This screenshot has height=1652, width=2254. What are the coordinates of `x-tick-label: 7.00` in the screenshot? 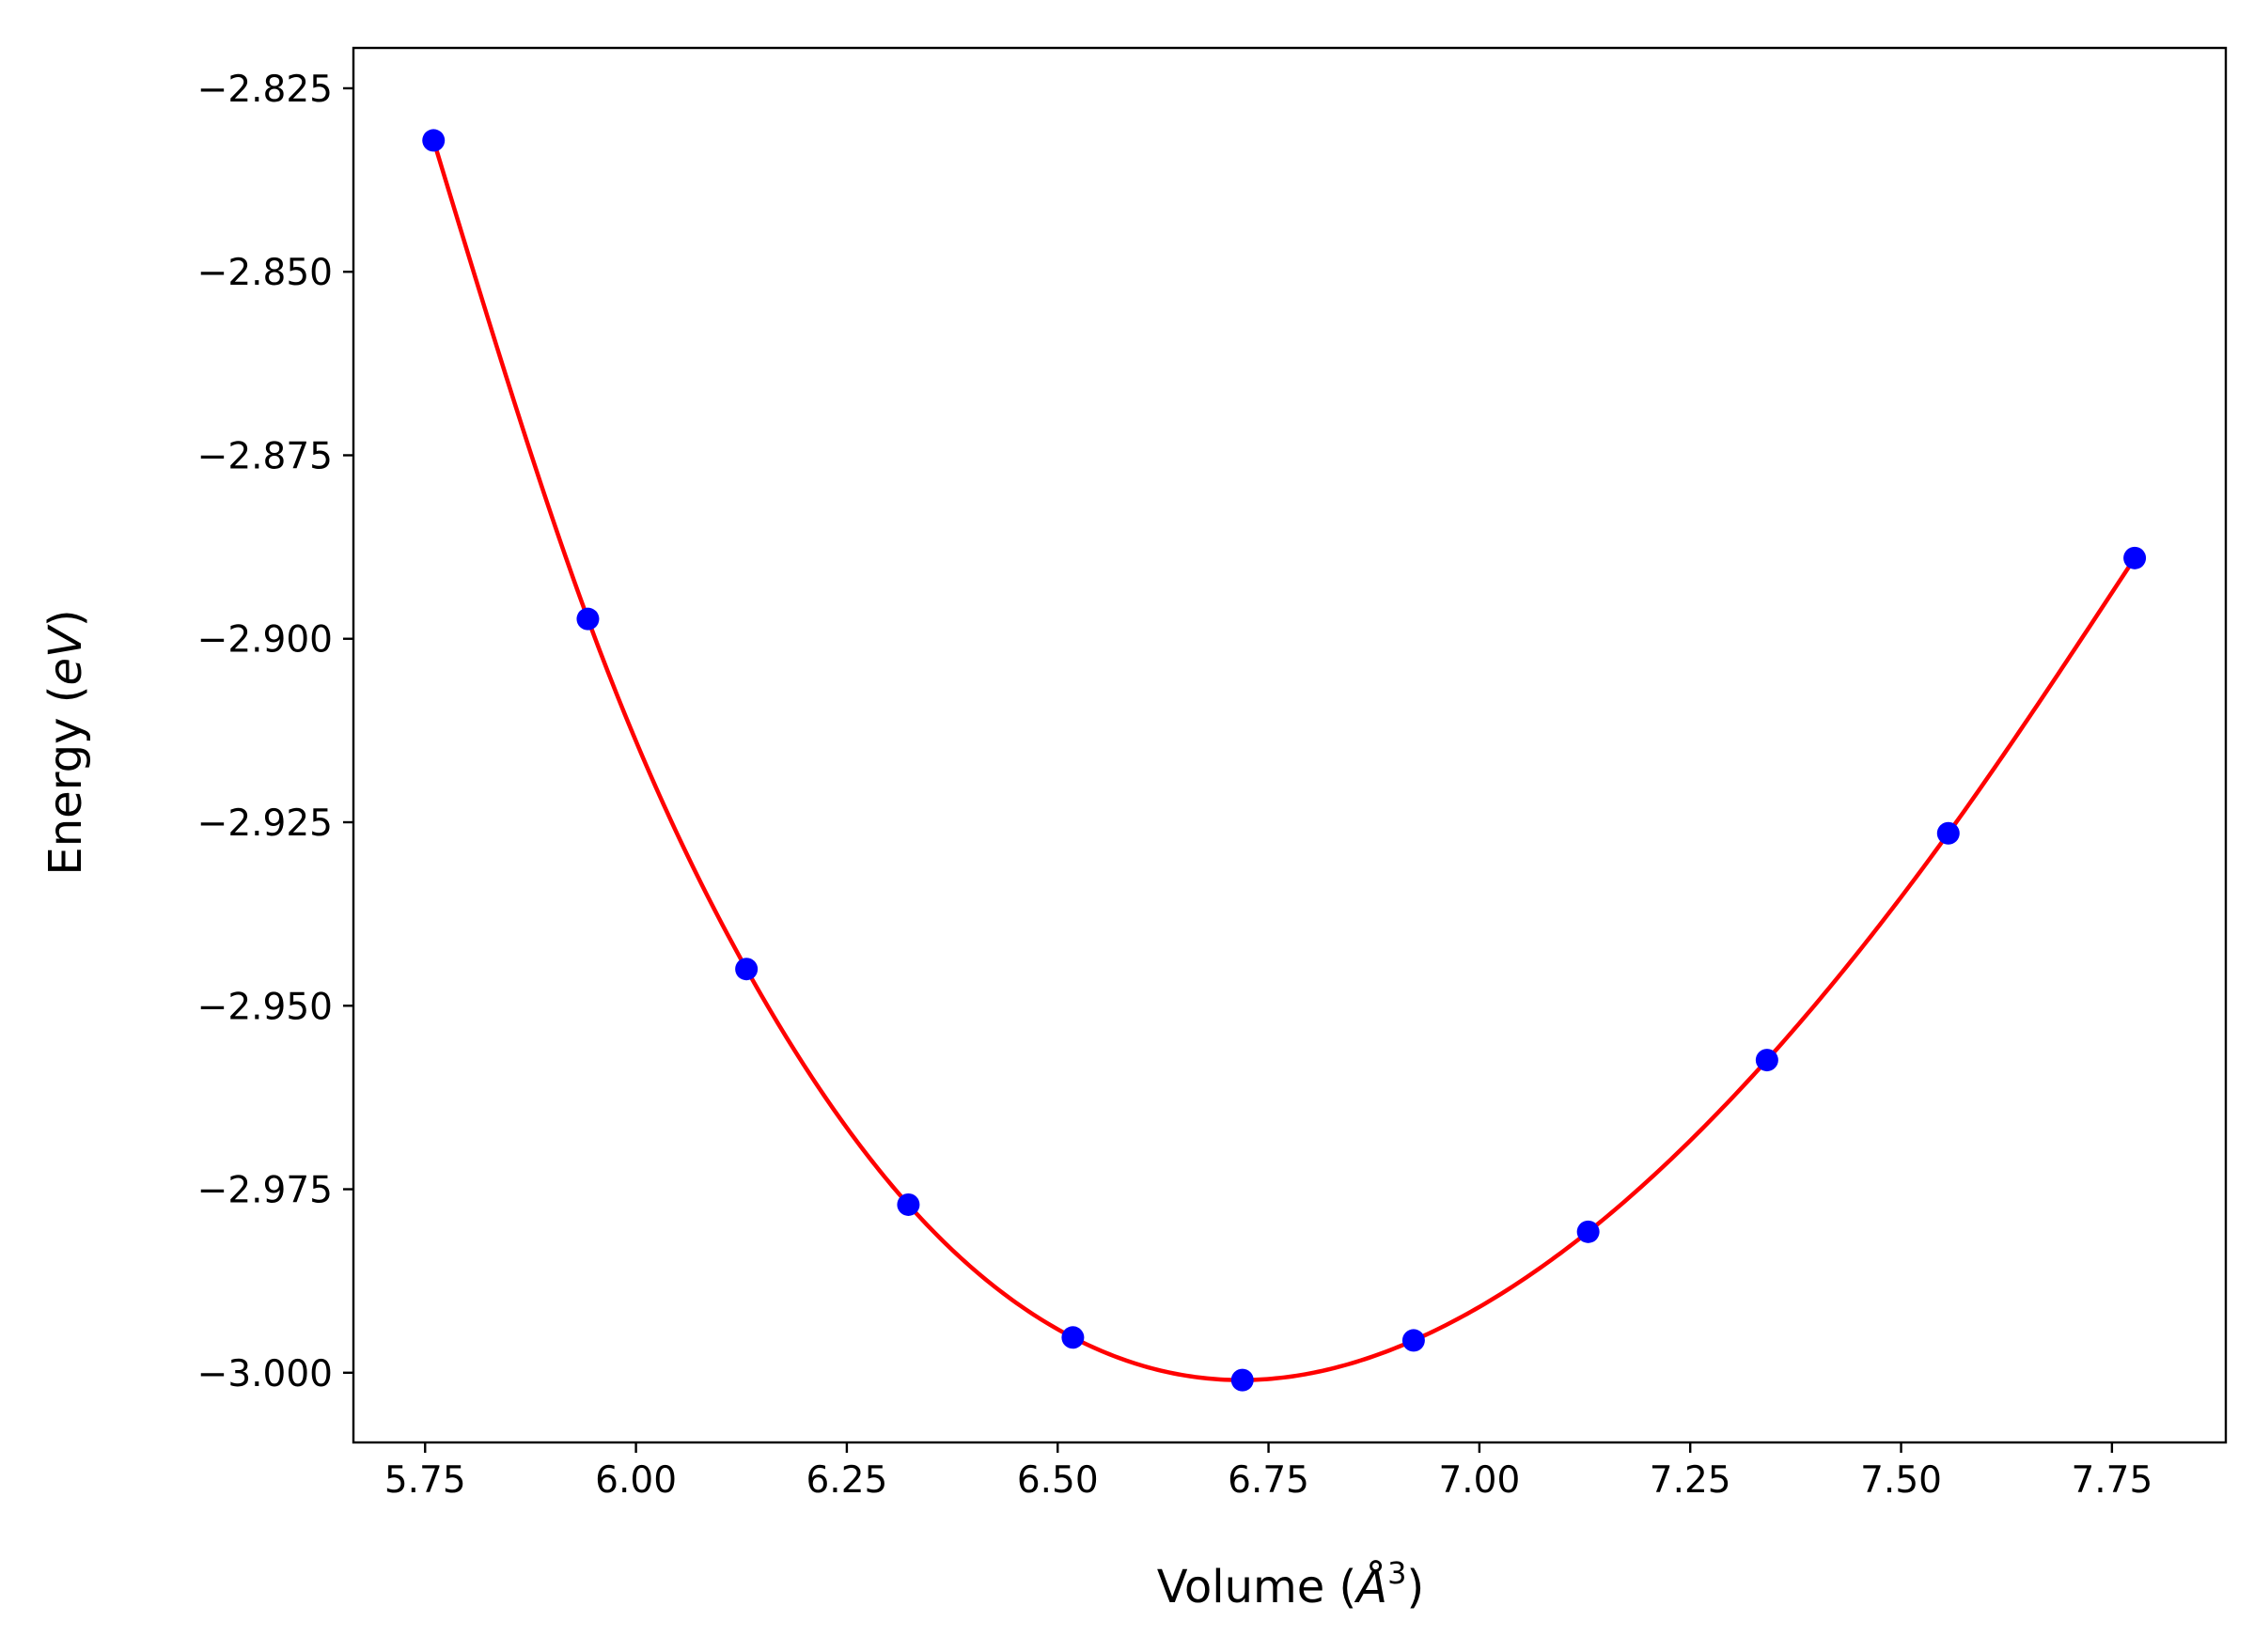 It's located at (1479, 1480).